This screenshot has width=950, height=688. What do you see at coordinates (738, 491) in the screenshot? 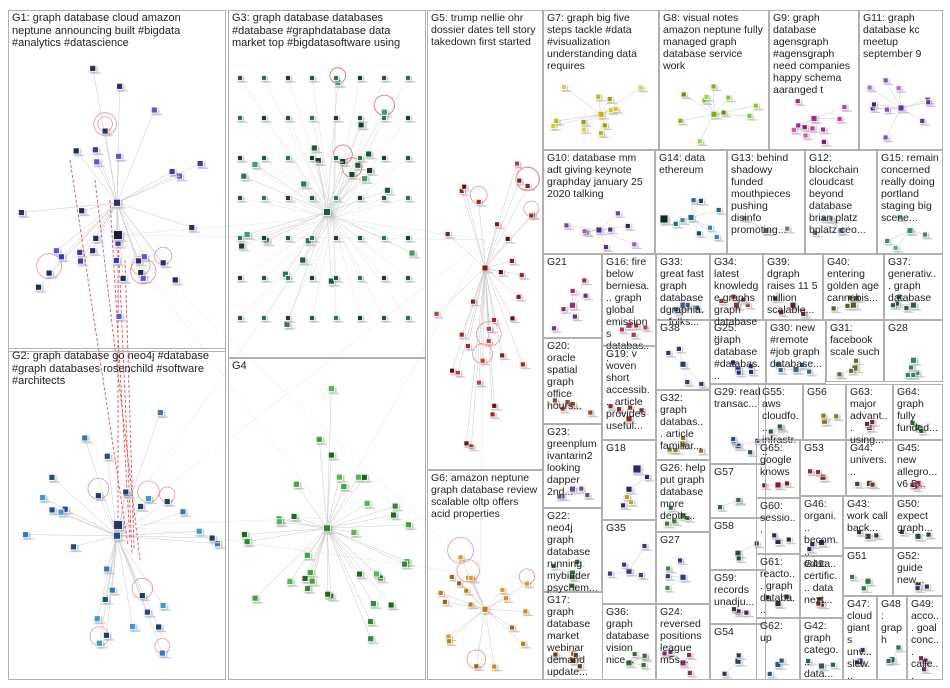
I see `group-box-g57` at bounding box center [738, 491].